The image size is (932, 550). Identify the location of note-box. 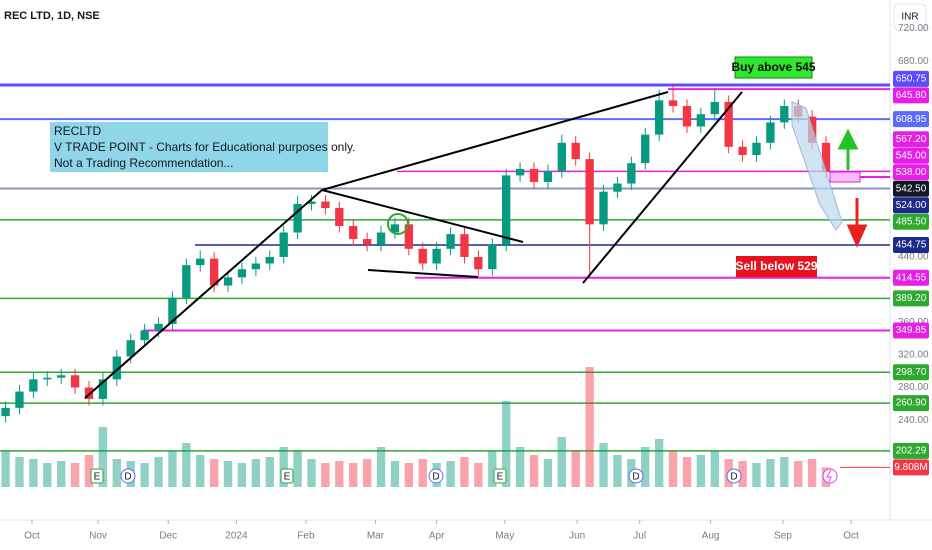
(189, 147).